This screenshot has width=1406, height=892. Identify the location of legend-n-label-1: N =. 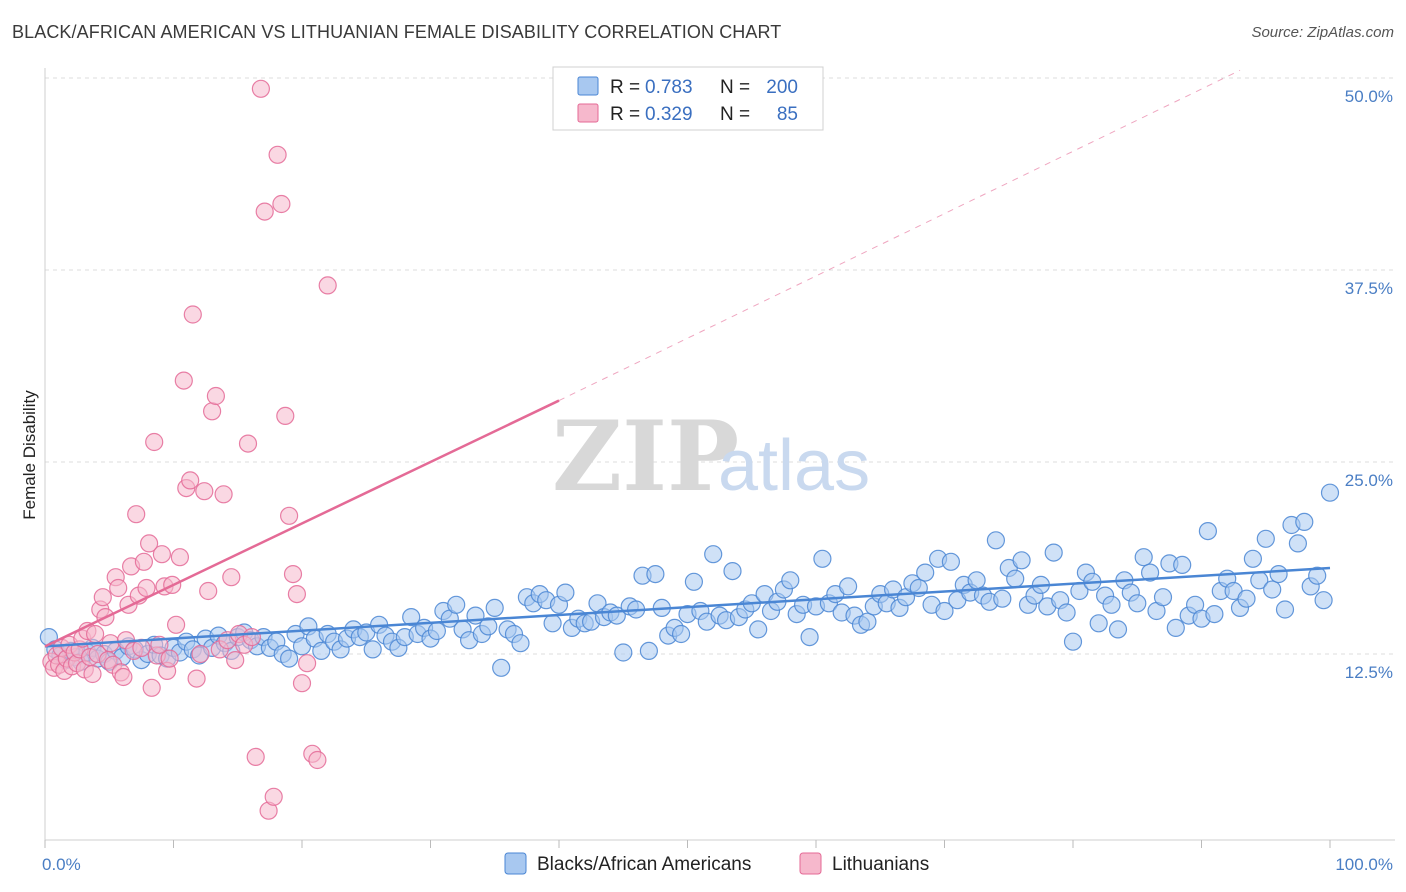
(735, 87).